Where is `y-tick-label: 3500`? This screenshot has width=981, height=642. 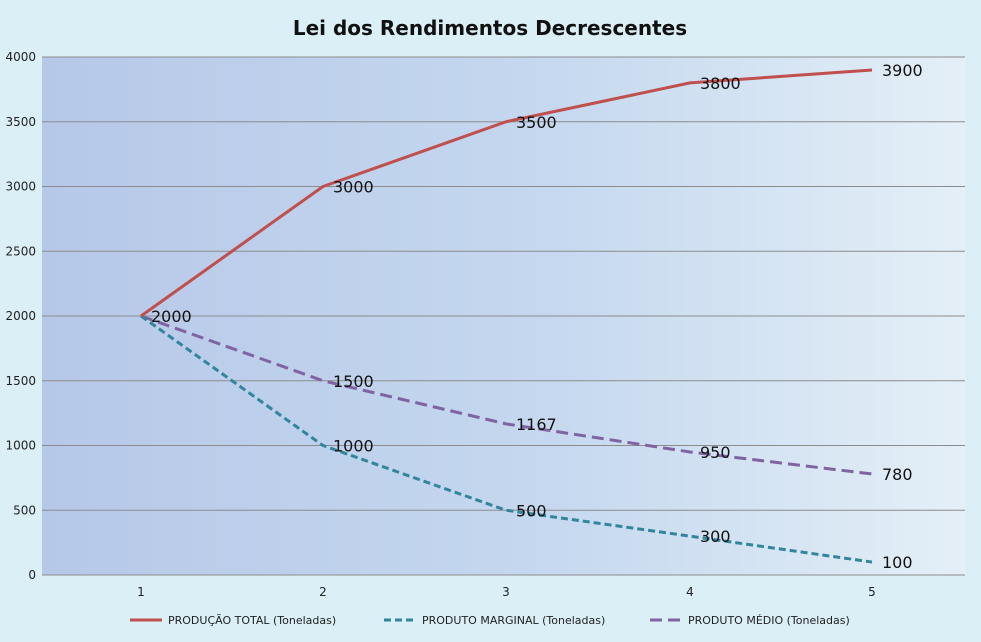 y-tick-label: 3500 is located at coordinates (20, 122).